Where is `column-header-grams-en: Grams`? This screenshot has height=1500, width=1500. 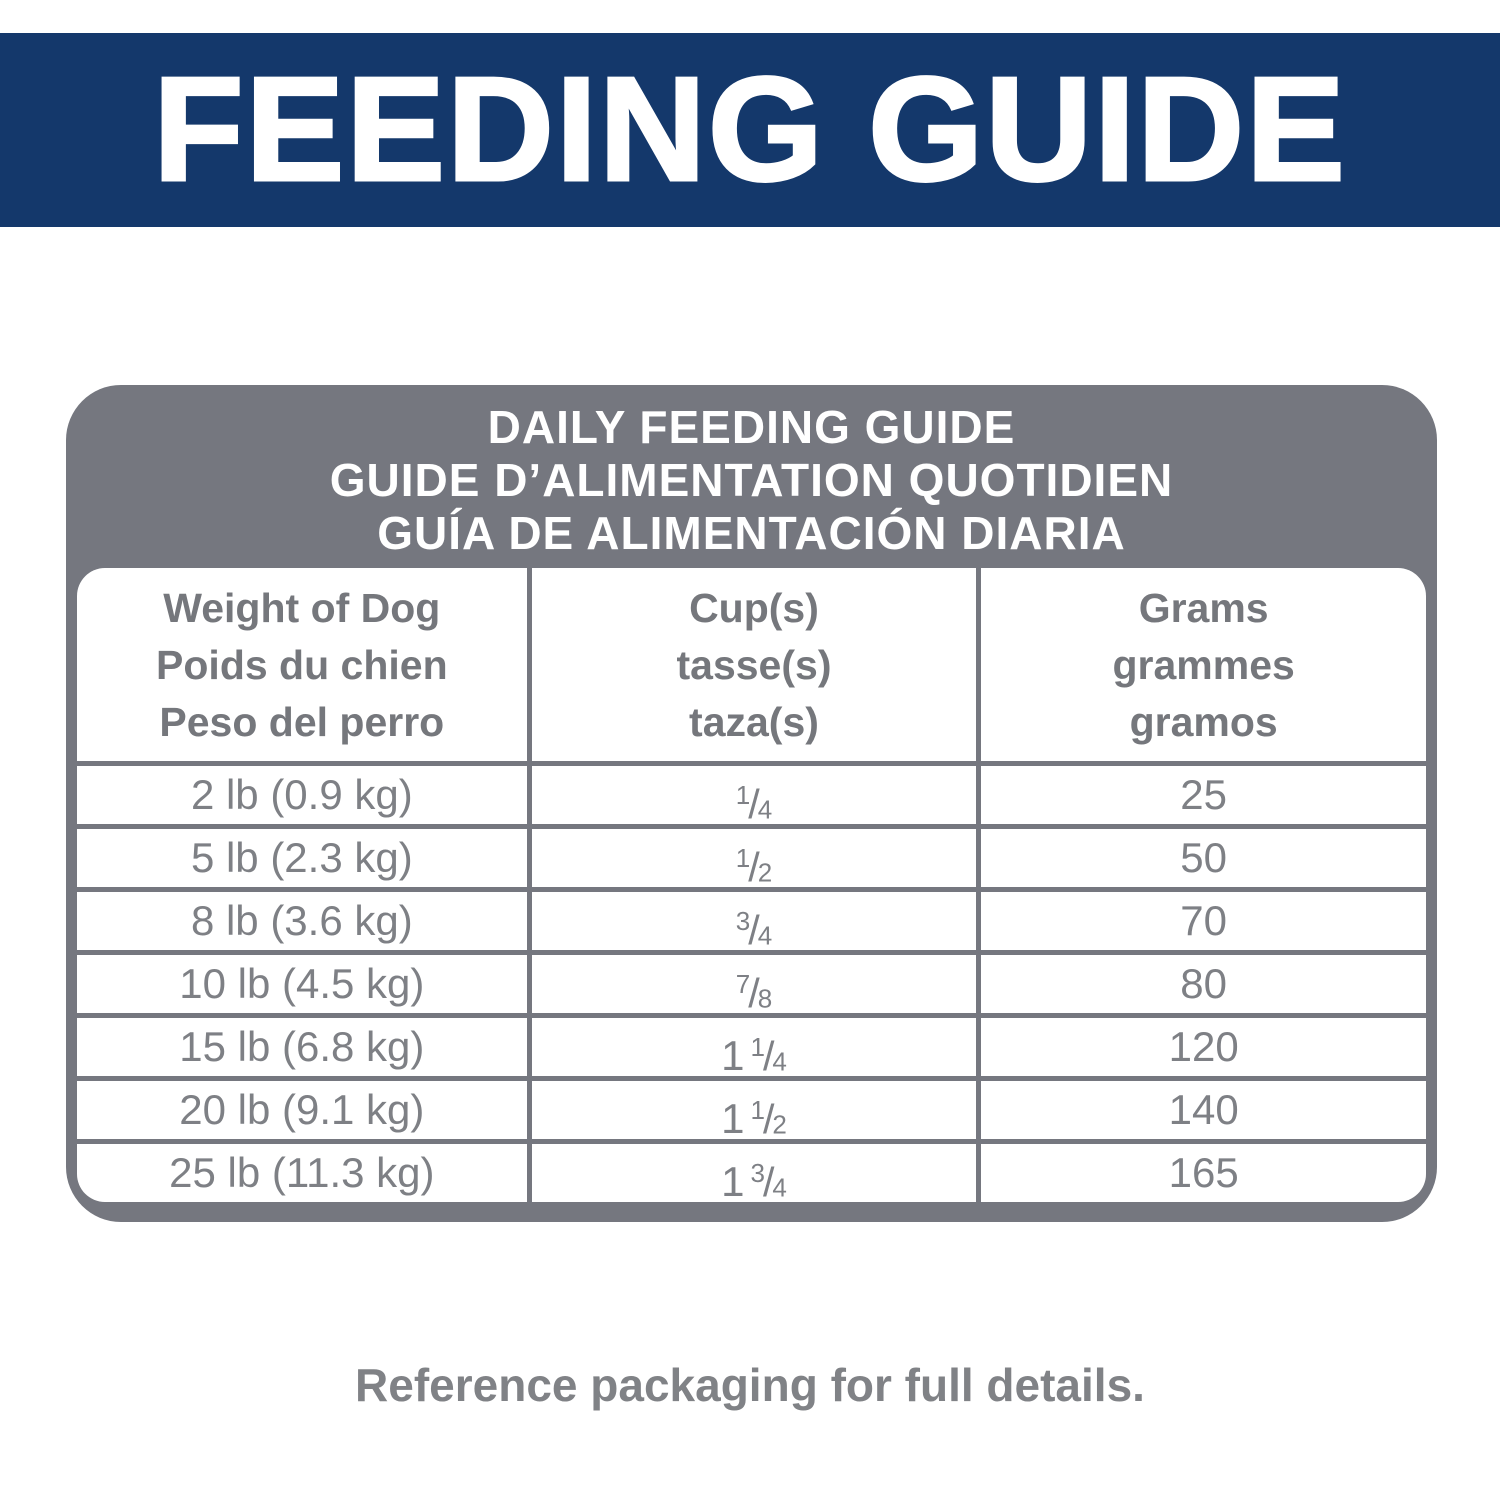 column-header-grams-en: Grams is located at coordinates (1203, 608).